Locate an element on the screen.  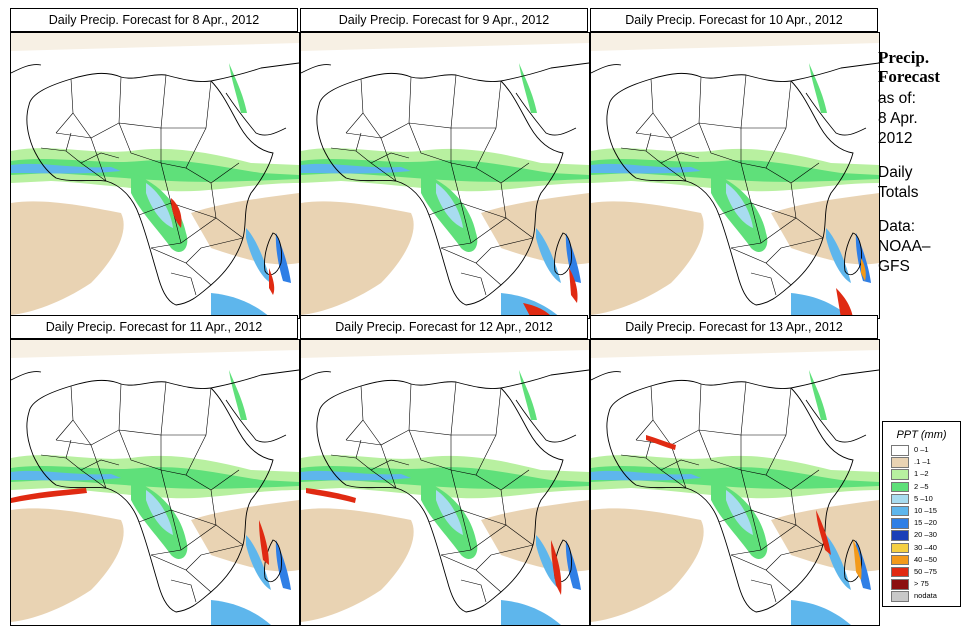
panel-title: Daily Precip. Forecast for 13 Apr., 2012 is located at coordinates (734, 327).